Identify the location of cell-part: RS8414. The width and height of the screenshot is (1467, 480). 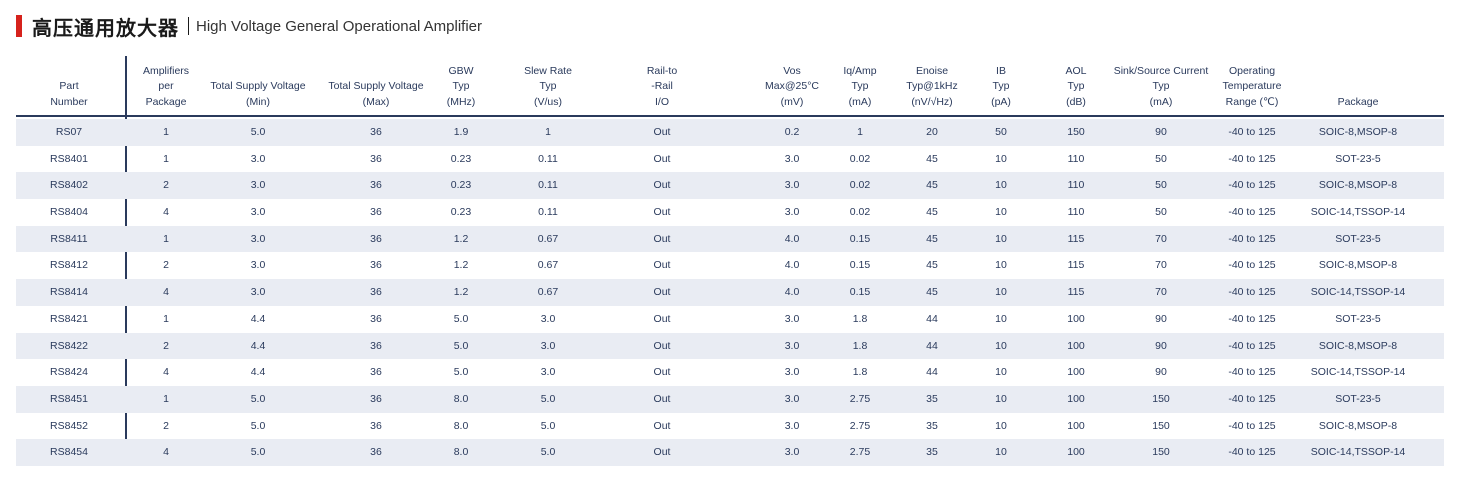
(69, 292).